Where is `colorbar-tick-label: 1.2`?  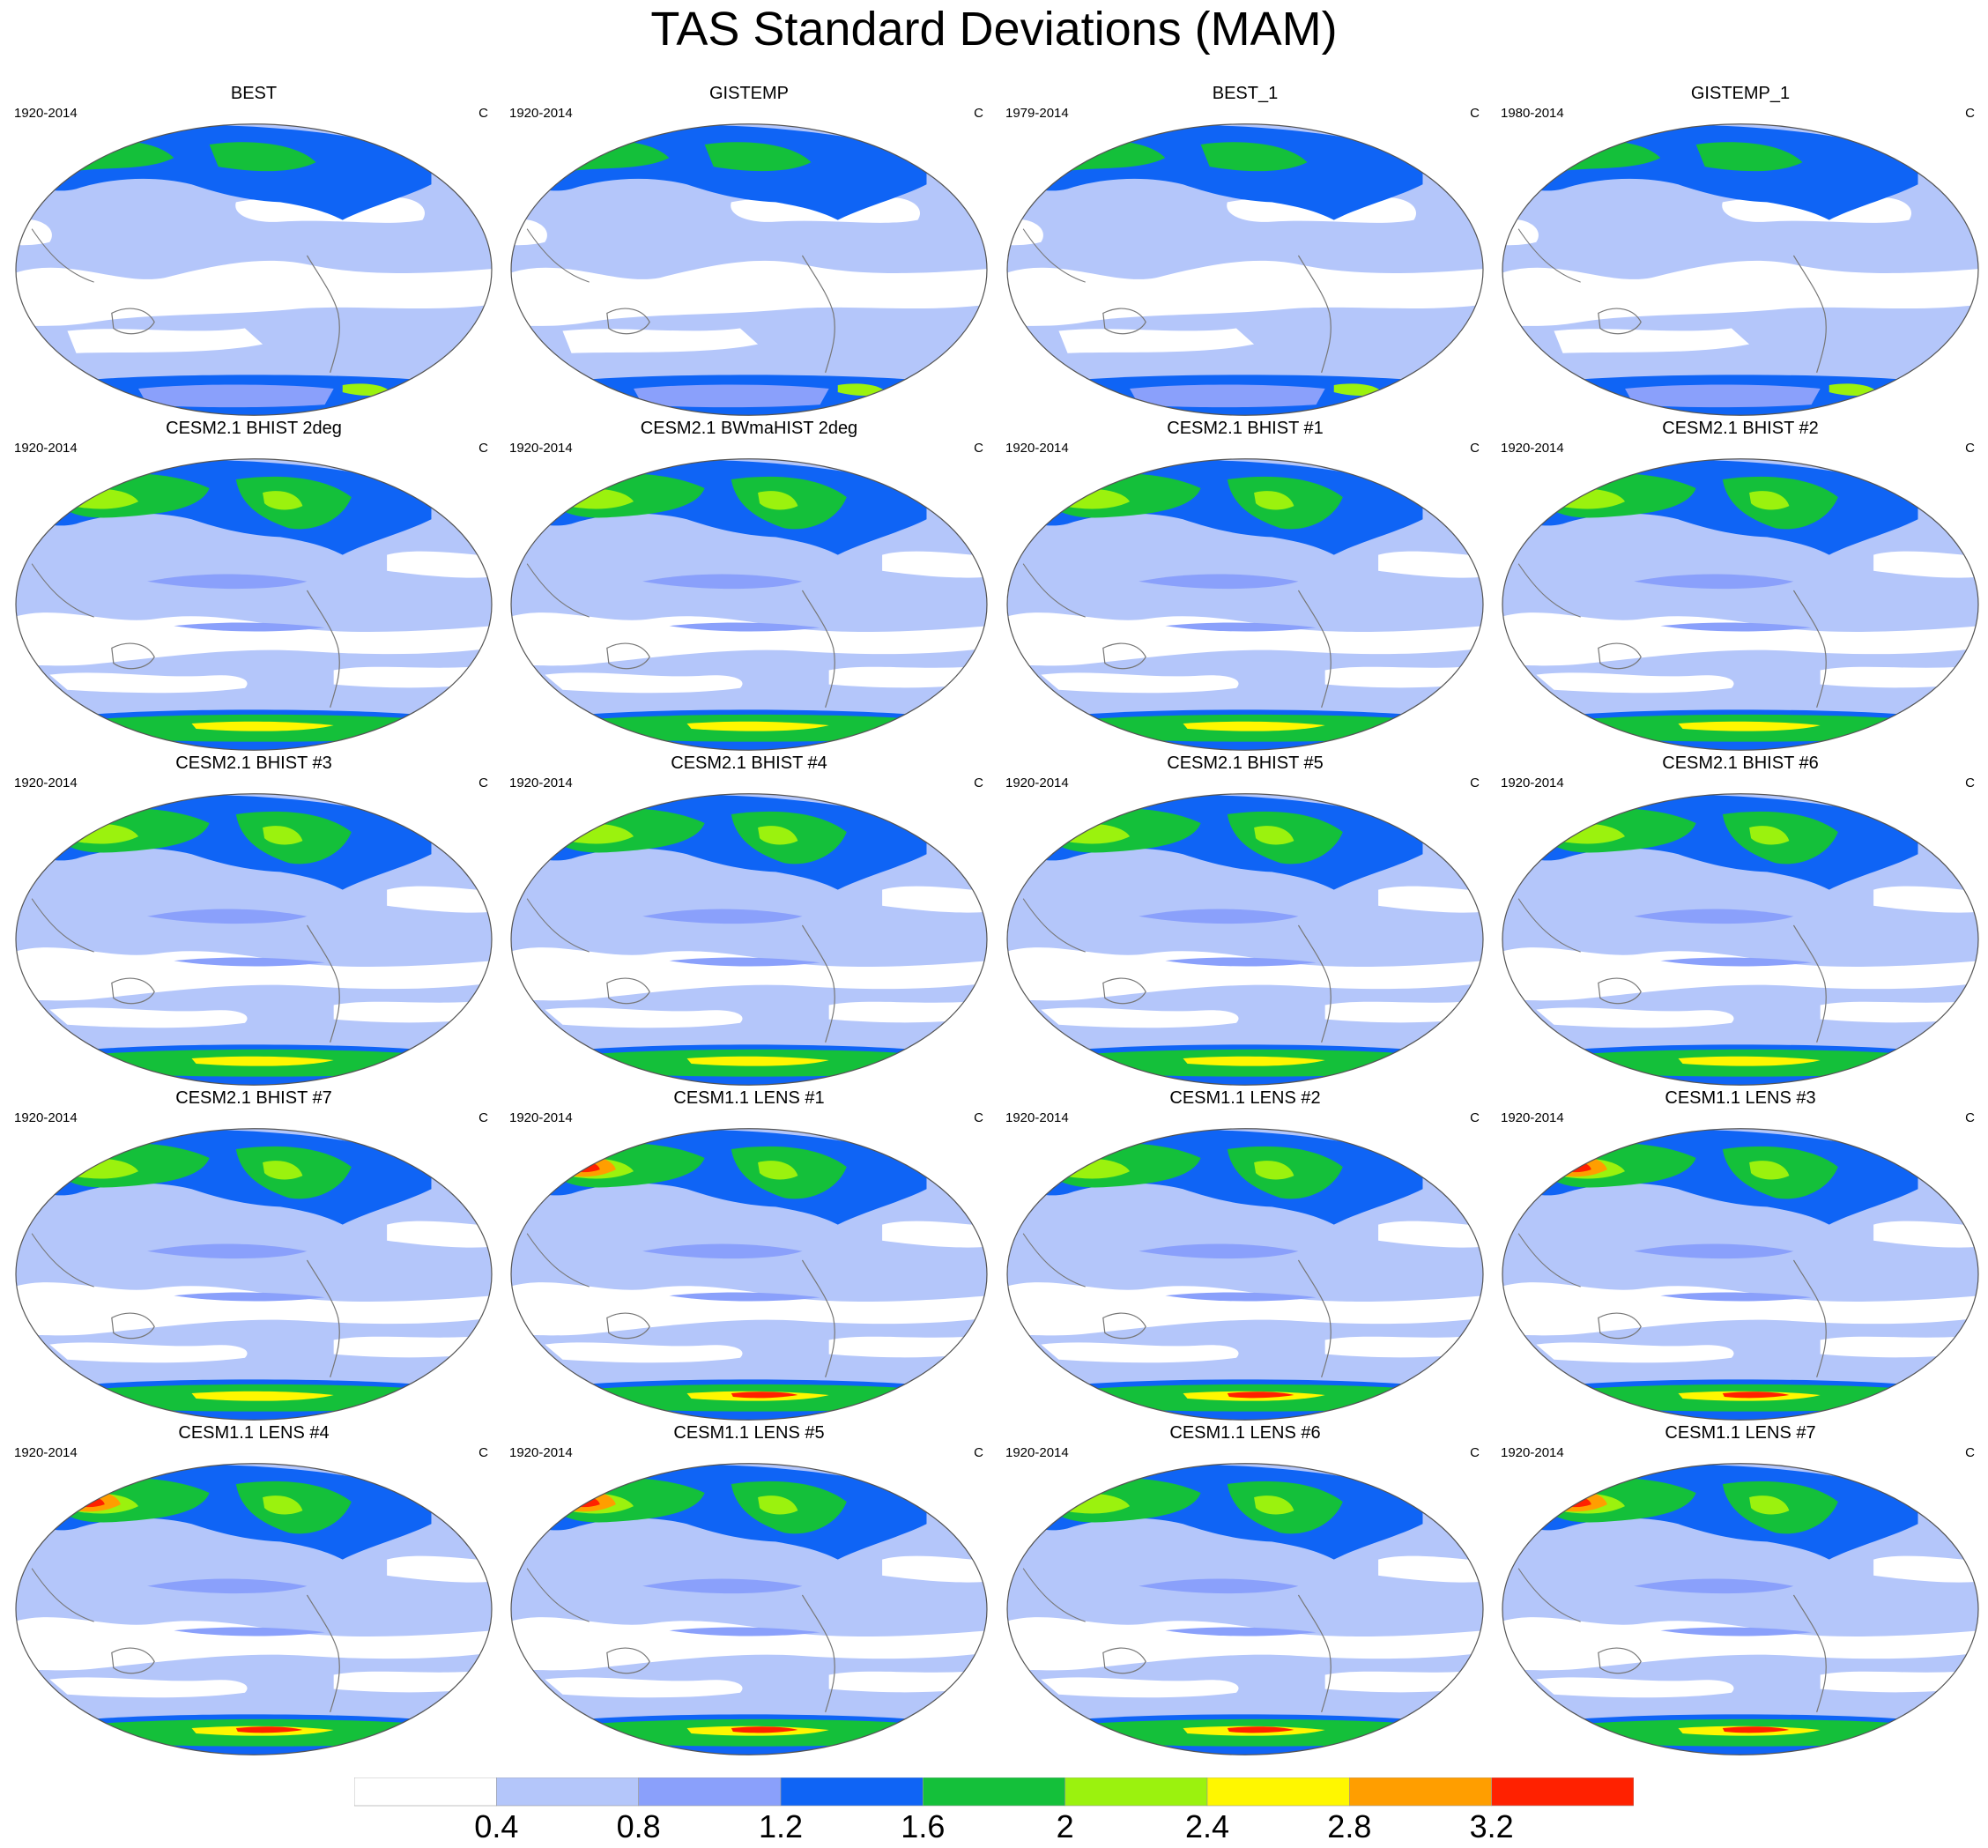
colorbar-tick-label: 1.2 is located at coordinates (781, 1826).